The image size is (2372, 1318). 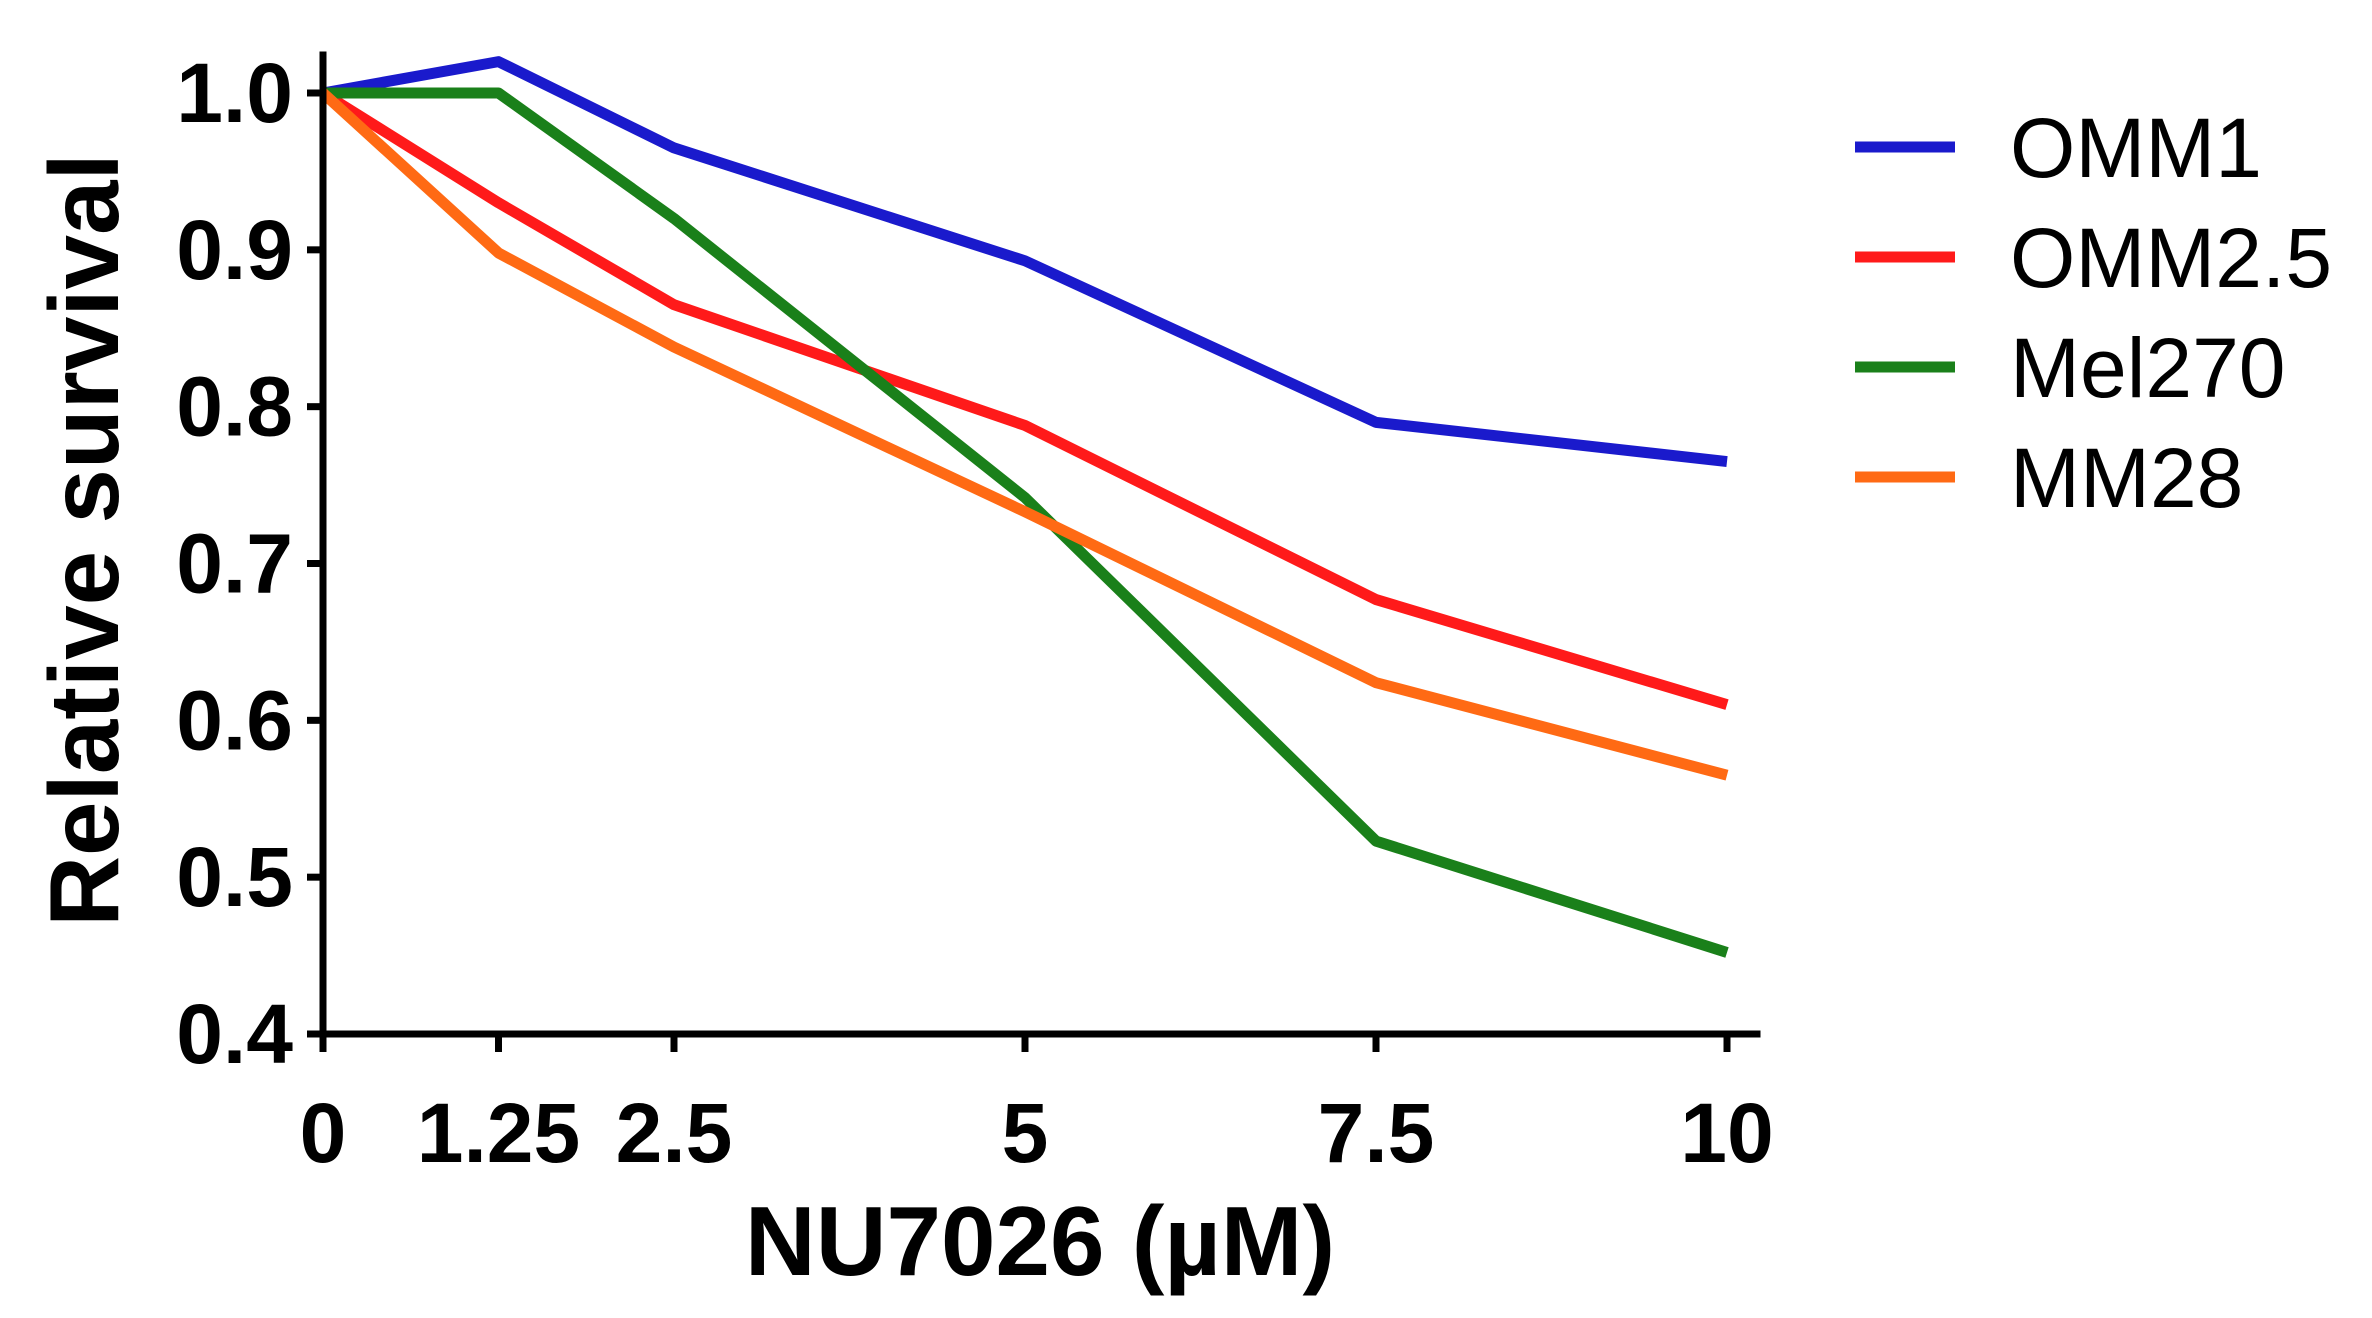 What do you see at coordinates (84, 540) in the screenshot?
I see `y-axis-title: Relative survival` at bounding box center [84, 540].